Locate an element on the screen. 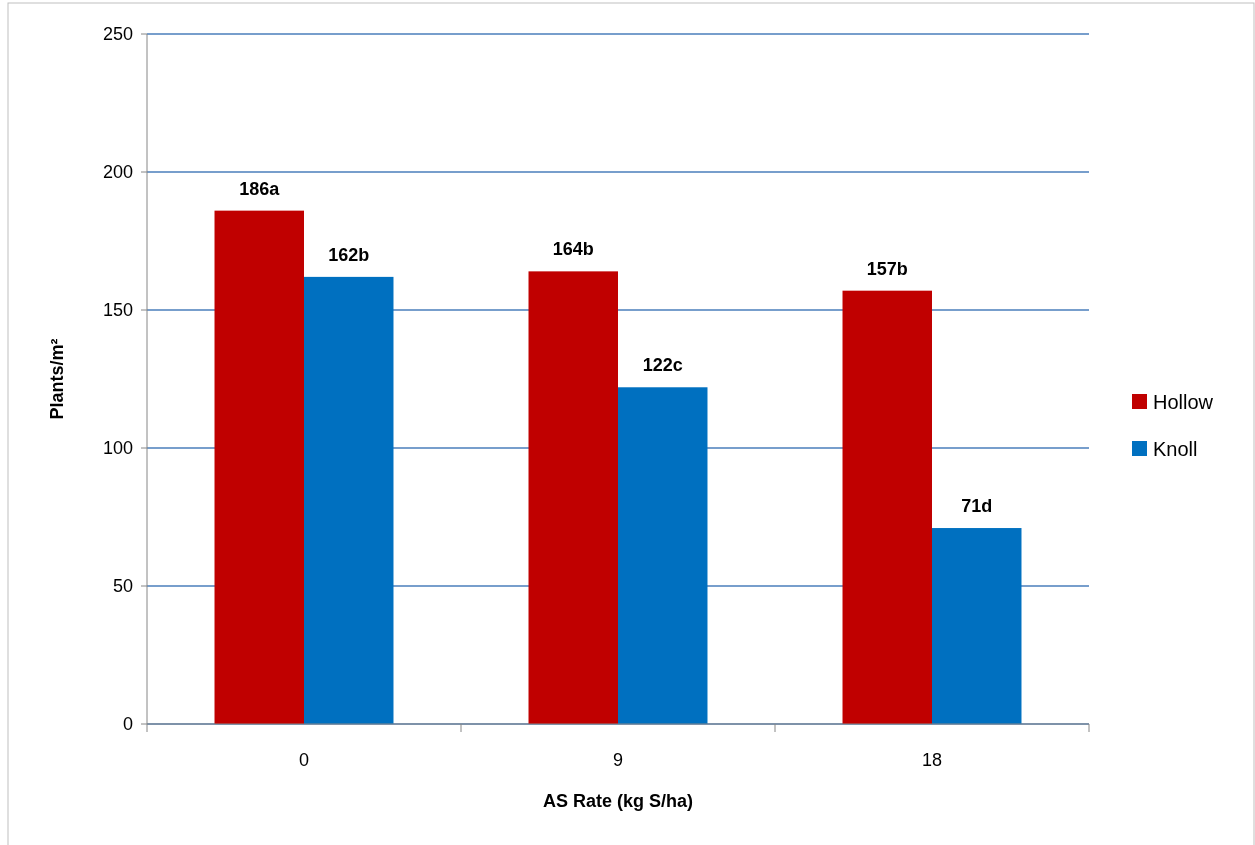 This screenshot has width=1255, height=845. data-label: 164b is located at coordinates (573, 249).